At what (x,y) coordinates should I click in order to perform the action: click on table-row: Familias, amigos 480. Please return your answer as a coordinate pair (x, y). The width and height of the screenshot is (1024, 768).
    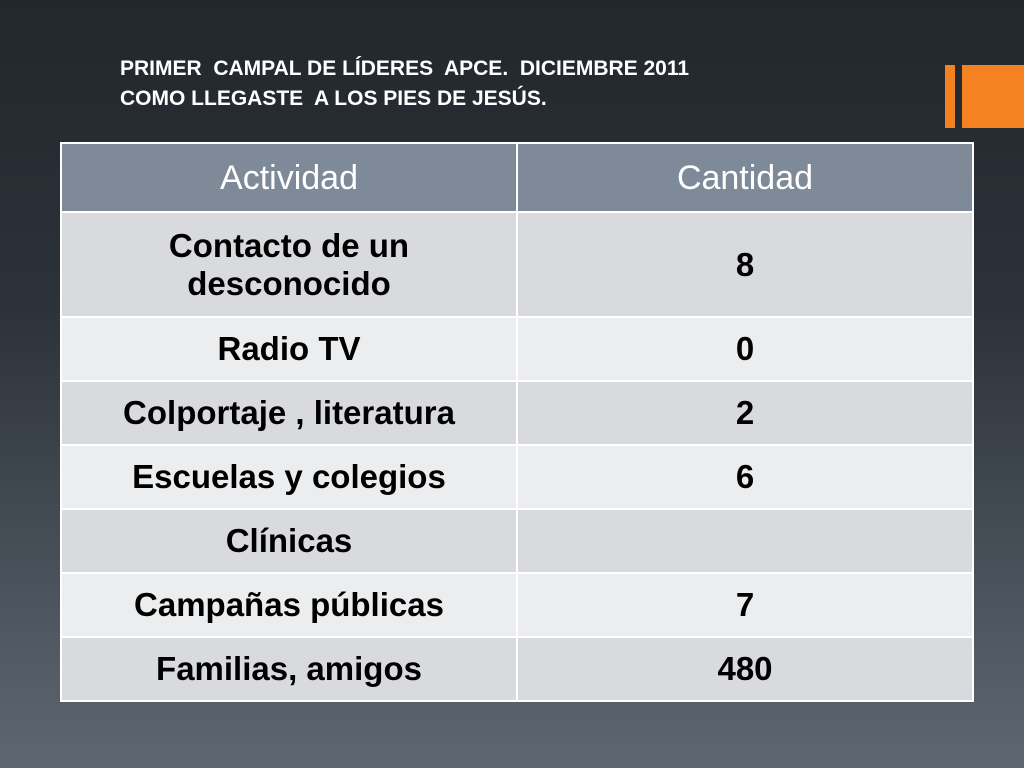
    Looking at the image, I should click on (517, 669).